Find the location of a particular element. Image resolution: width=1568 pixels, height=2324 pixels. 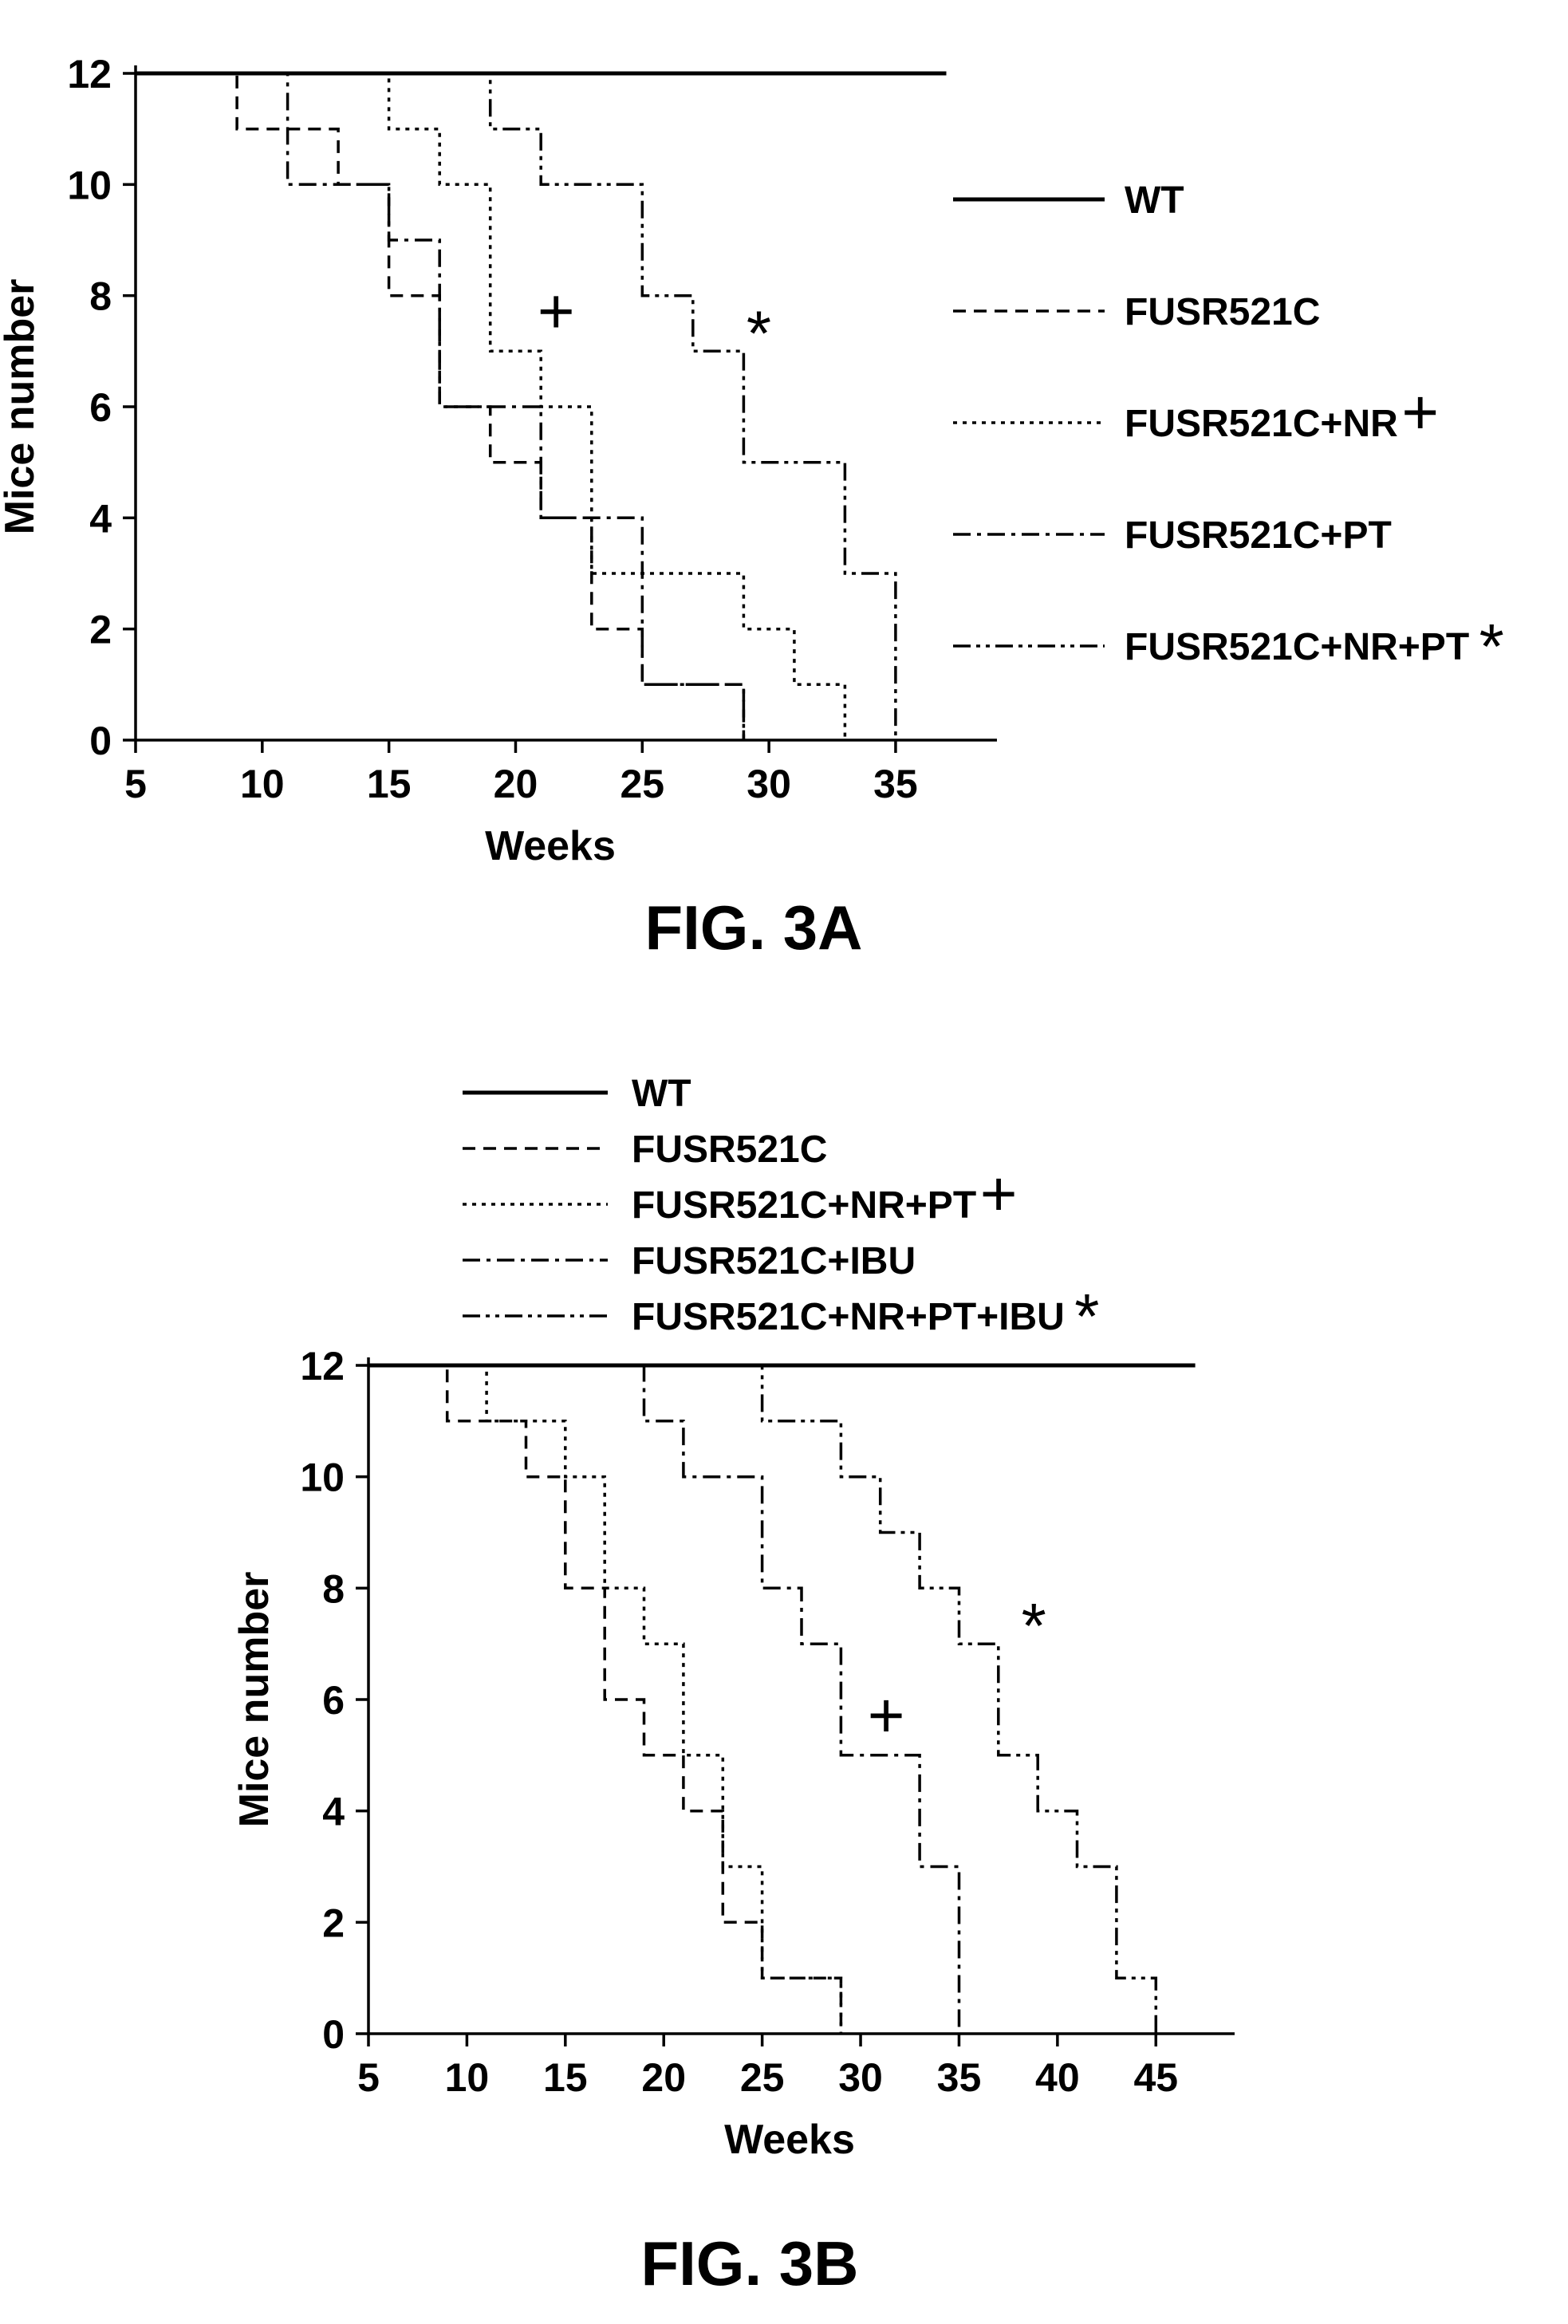

figure-caption: FIG. 3A is located at coordinates (753, 928).